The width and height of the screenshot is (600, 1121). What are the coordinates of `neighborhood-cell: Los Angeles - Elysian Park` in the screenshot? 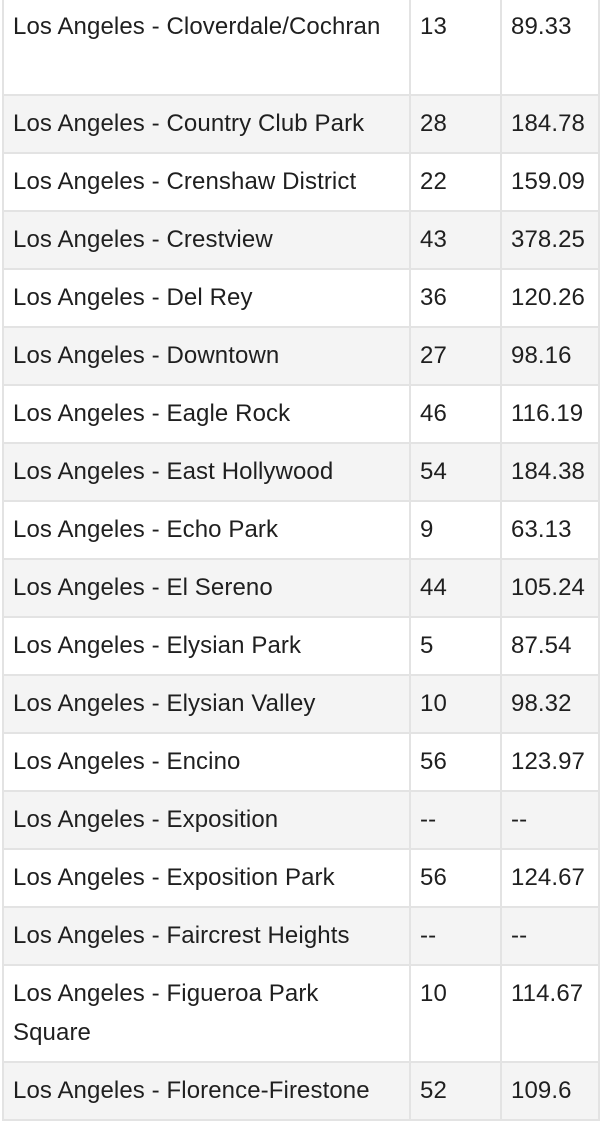 It's located at (206, 646).